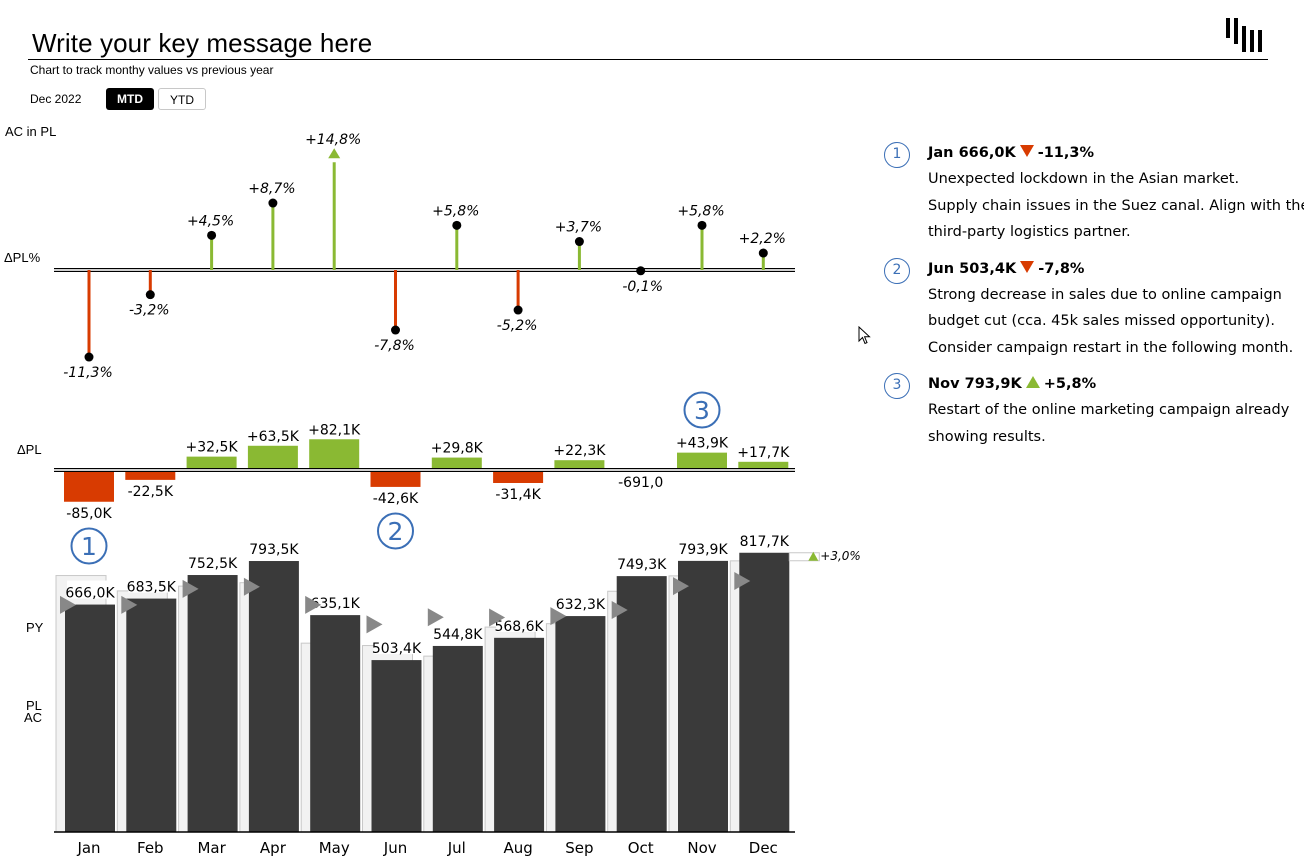  Describe the element at coordinates (579, 451) in the screenshot. I see `delta-abs-label: +22,3K` at that location.